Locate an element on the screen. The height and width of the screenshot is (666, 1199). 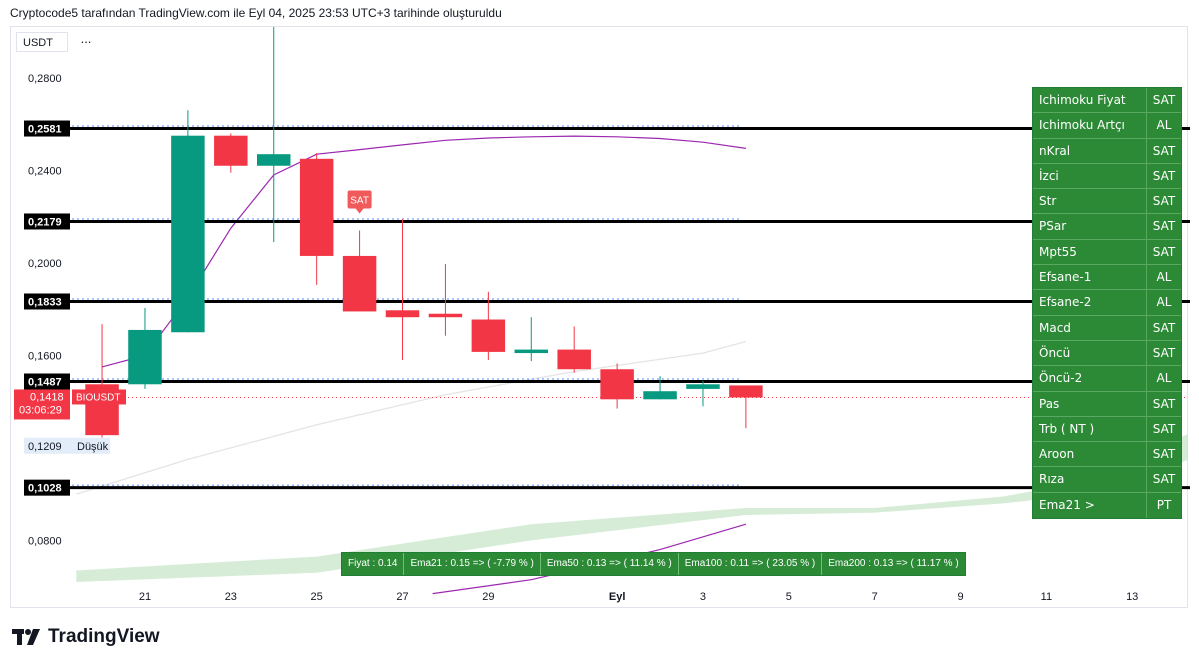
signal-name: Ichimoku Fiyat is located at coordinates (1090, 100).